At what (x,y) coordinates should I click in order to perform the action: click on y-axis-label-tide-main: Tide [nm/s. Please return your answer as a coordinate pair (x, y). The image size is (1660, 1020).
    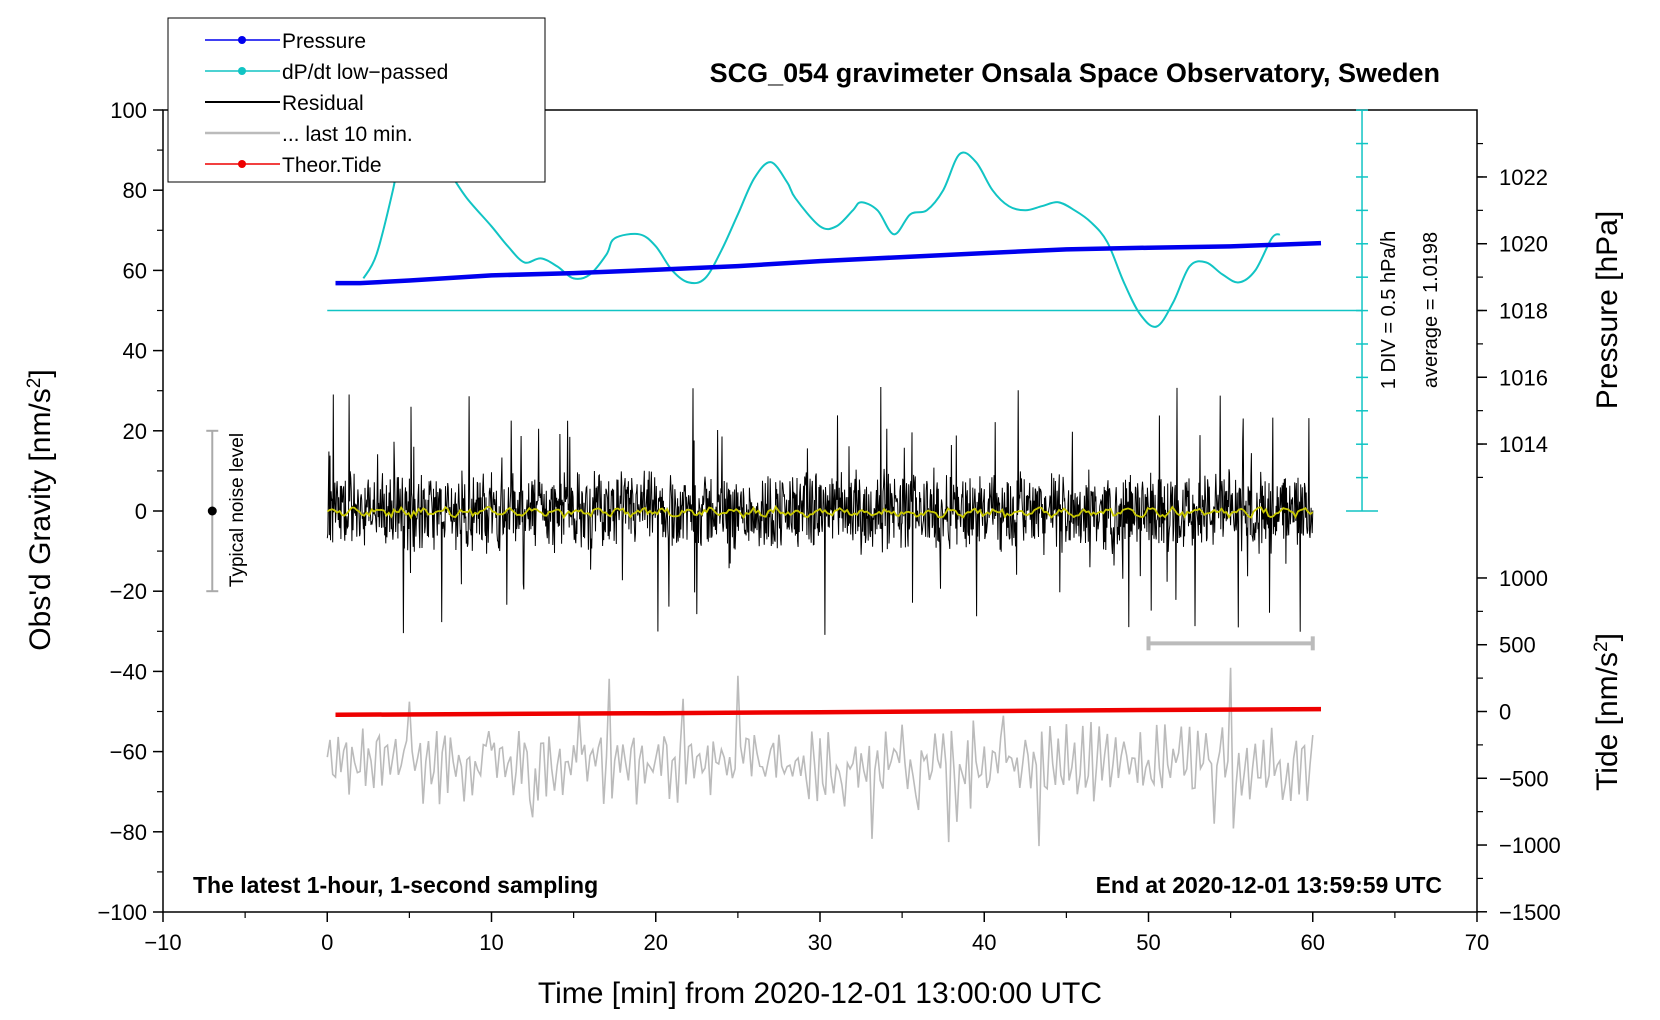
    Looking at the image, I should click on (1607, 721).